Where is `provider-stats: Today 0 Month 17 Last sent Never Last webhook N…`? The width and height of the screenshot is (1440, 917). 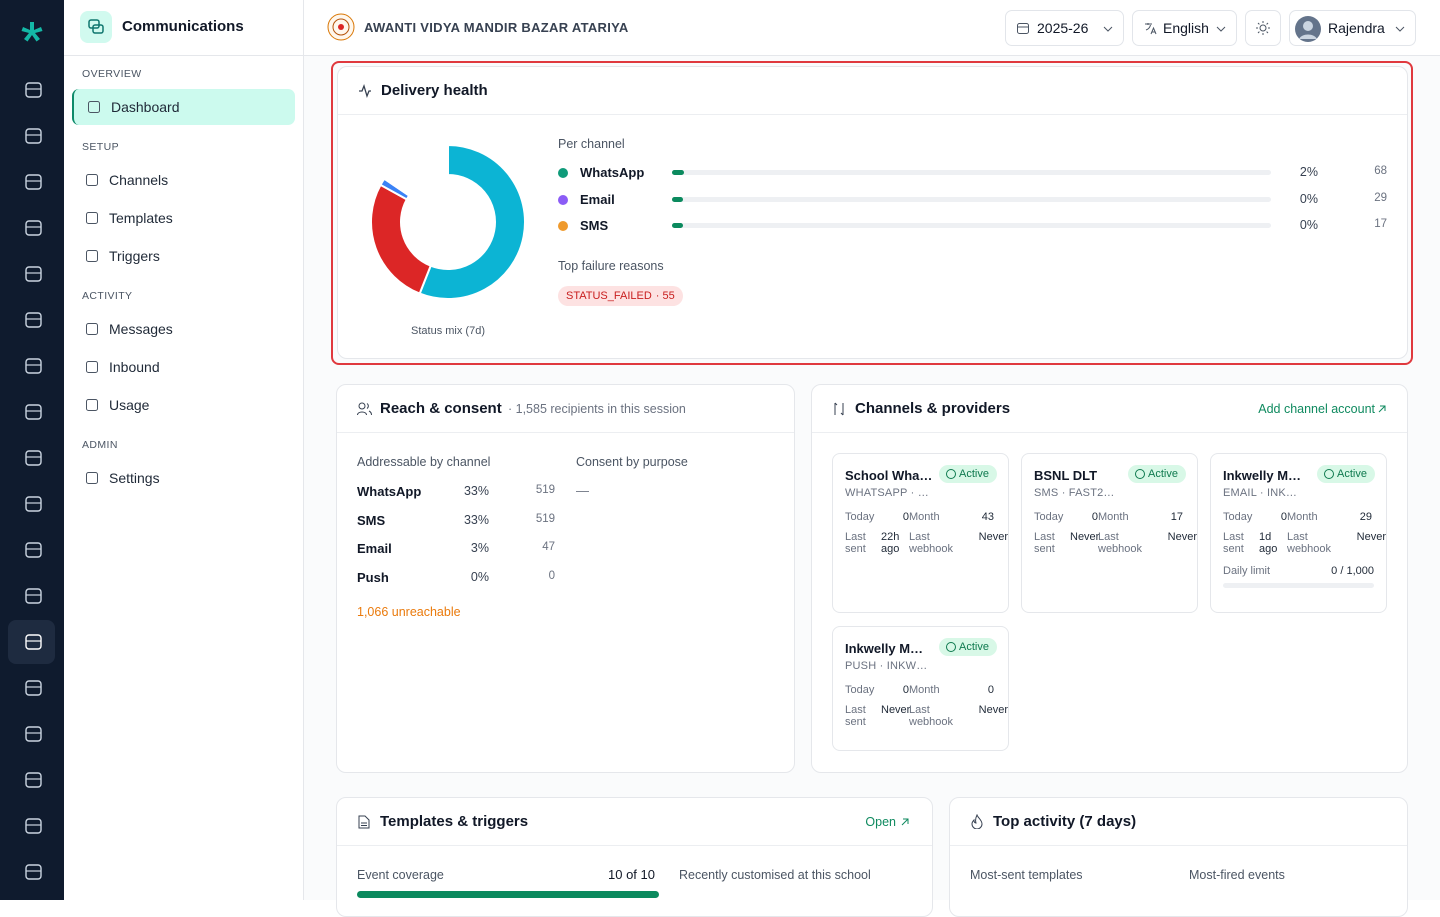
provider-stats: Today 0 Month 17 Last sent Never Last webhook N… is located at coordinates (1115, 533).